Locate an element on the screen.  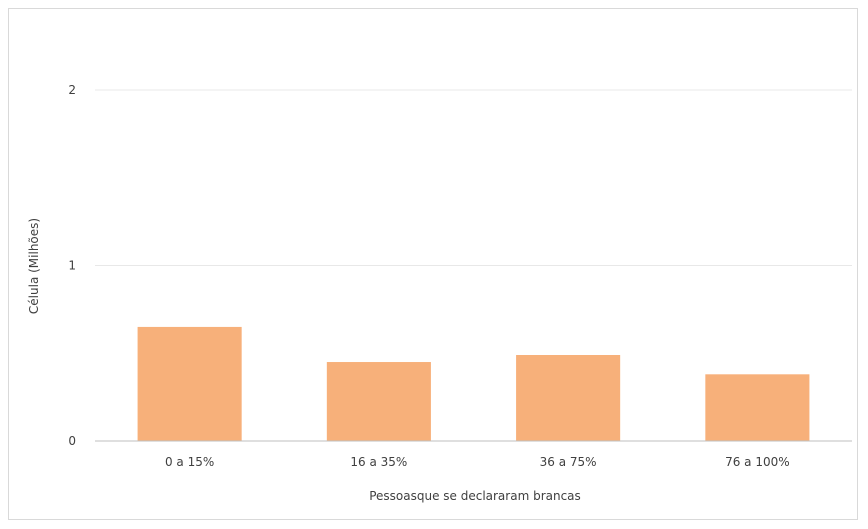
x-tick-label: 16 a 35% is located at coordinates (378, 462).